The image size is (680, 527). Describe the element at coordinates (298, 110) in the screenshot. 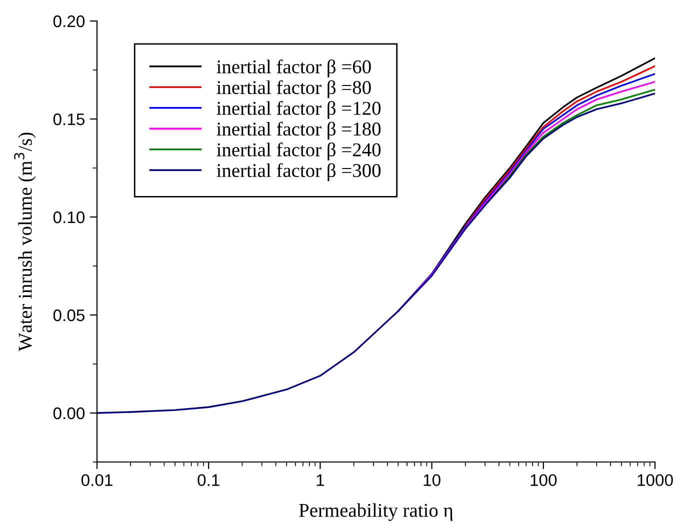

I see `legend-label: inertial factor β =120` at that location.